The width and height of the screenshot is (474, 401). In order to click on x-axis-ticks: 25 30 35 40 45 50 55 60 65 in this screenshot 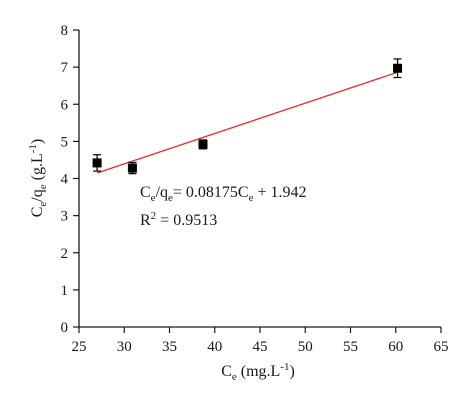, I will do `click(260, 341)`.